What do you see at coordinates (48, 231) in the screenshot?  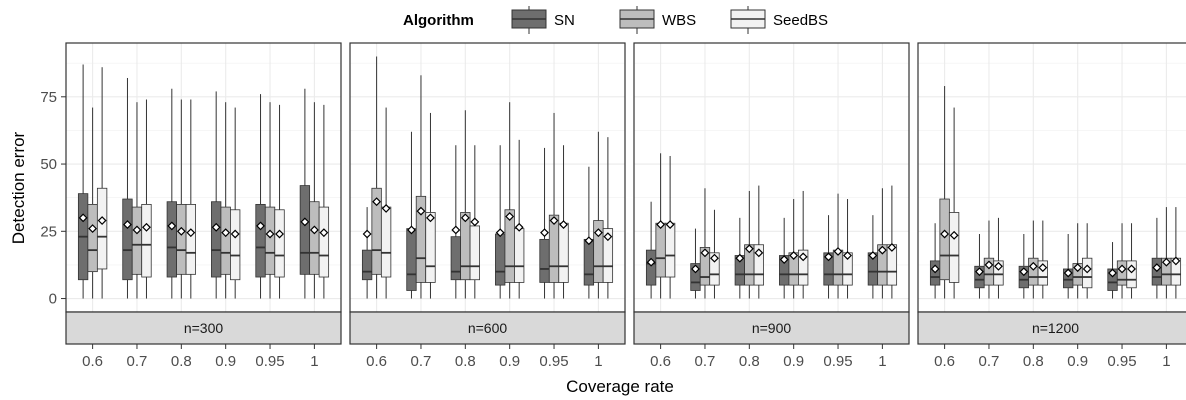 I see `y-tick-label: 25` at bounding box center [48, 231].